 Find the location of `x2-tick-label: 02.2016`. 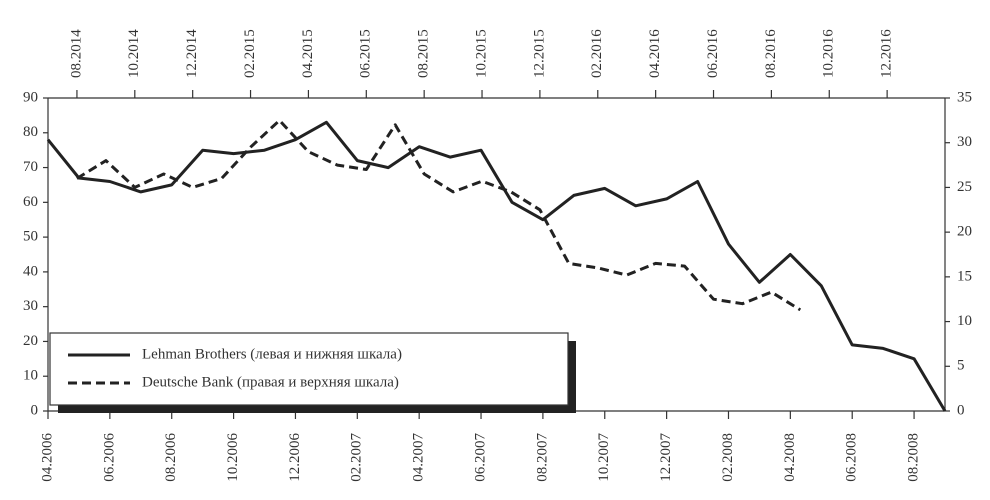

x2-tick-label: 02.2016 is located at coordinates (597, 53).